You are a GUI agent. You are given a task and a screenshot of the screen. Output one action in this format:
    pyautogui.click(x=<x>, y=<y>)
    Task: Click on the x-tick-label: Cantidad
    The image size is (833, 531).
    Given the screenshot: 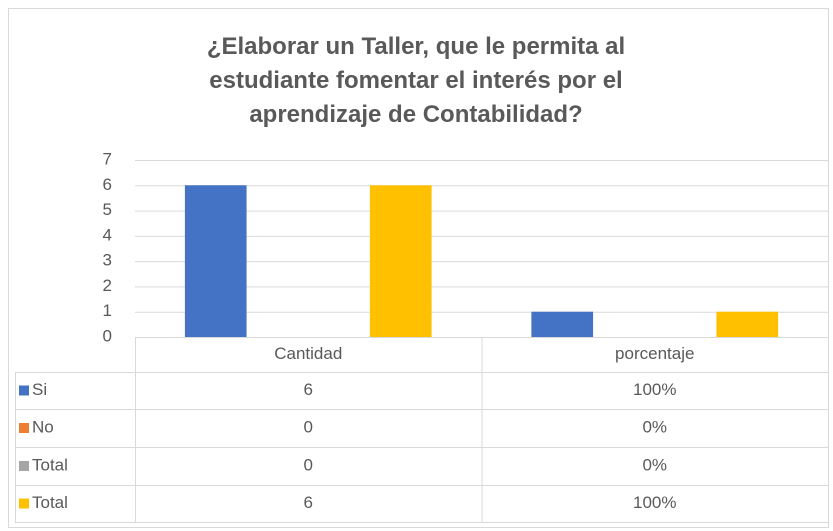 What is the action you would take?
    pyautogui.click(x=308, y=353)
    